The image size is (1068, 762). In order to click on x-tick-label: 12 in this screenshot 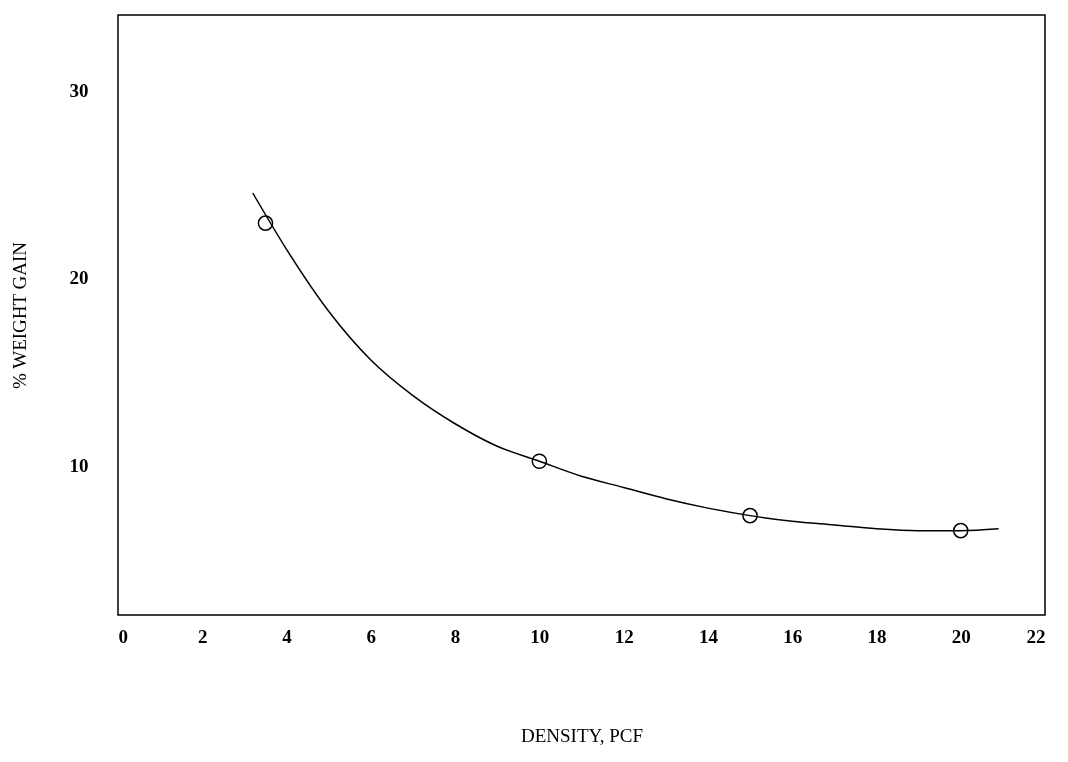, I will do `click(624, 636)`.